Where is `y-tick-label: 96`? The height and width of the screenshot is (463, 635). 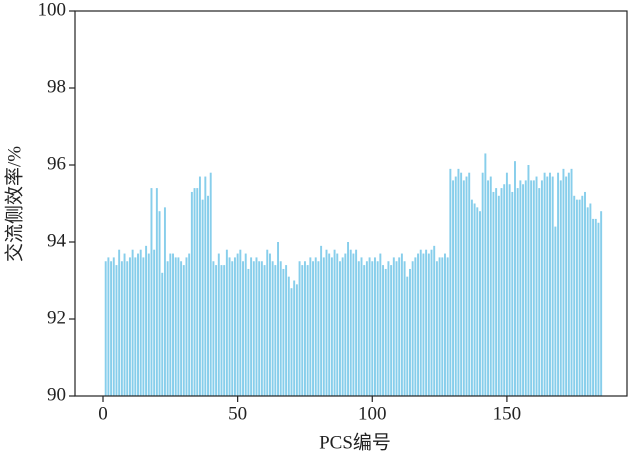 y-tick-label: 96 is located at coordinates (56, 163).